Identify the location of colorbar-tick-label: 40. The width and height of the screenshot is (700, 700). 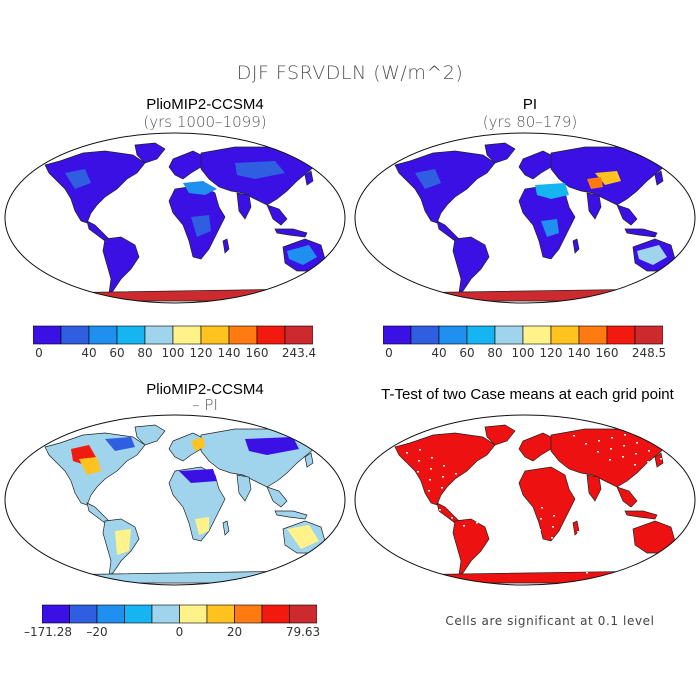
(439, 353).